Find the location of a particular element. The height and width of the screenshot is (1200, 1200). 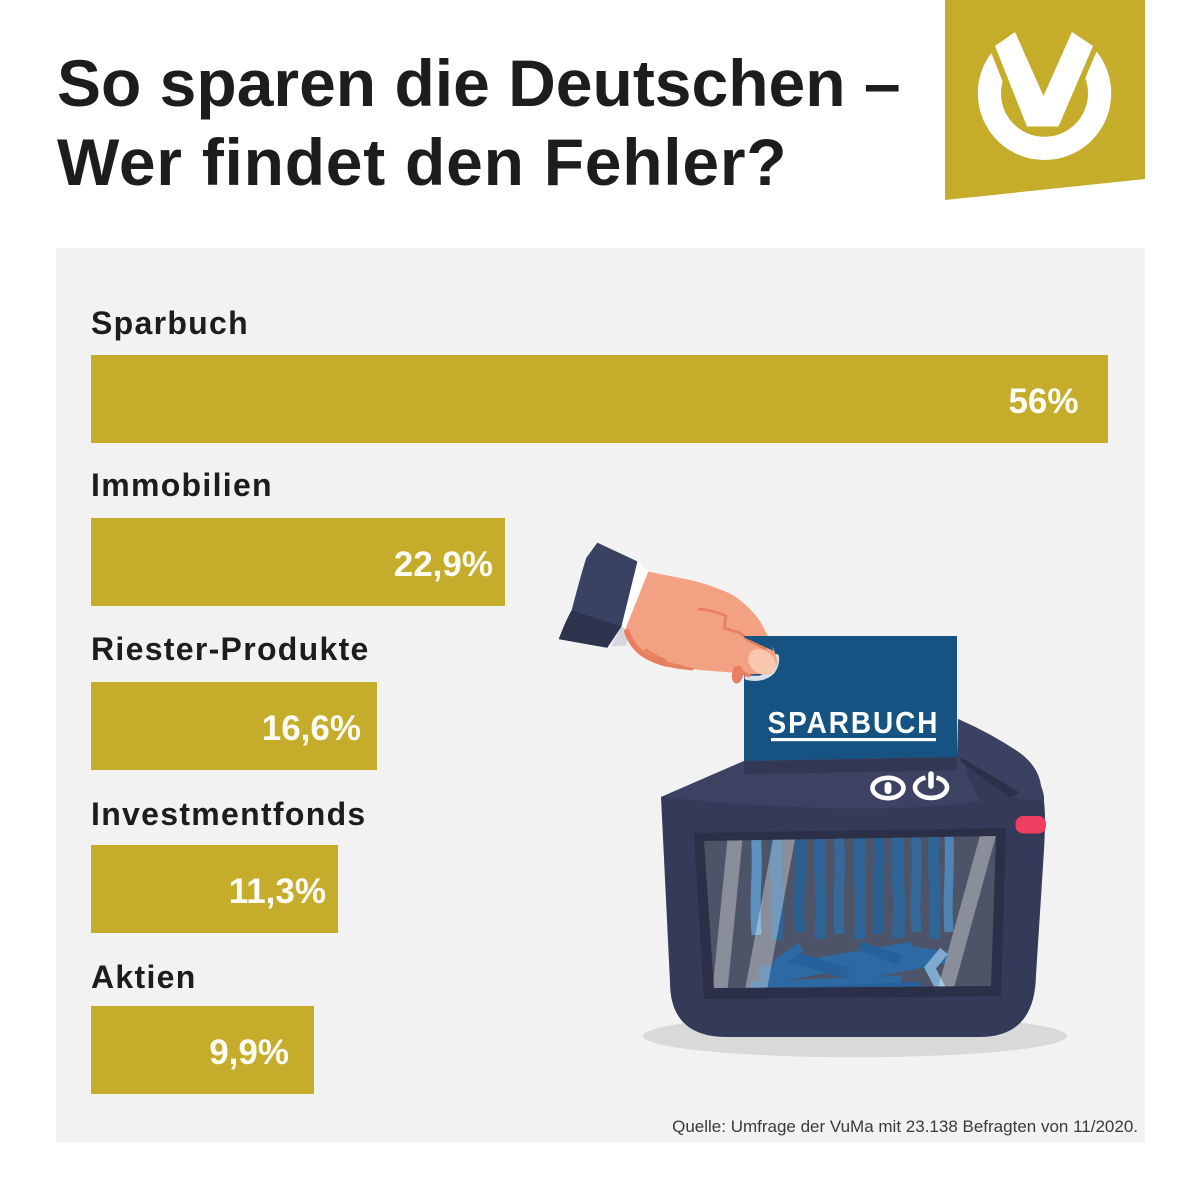

svg-text: SPARBUCH is located at coordinates (854, 723).